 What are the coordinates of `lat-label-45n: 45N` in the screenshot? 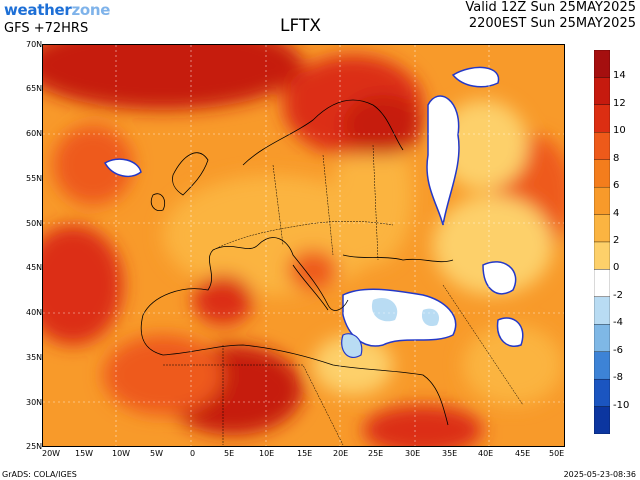 It's located at (34, 267).